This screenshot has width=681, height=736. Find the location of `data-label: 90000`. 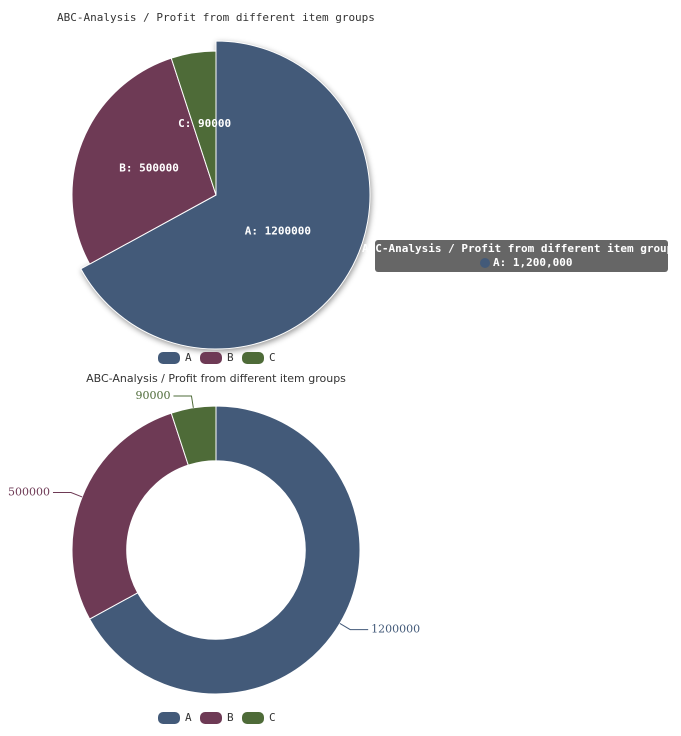

data-label: 90000 is located at coordinates (152, 395).